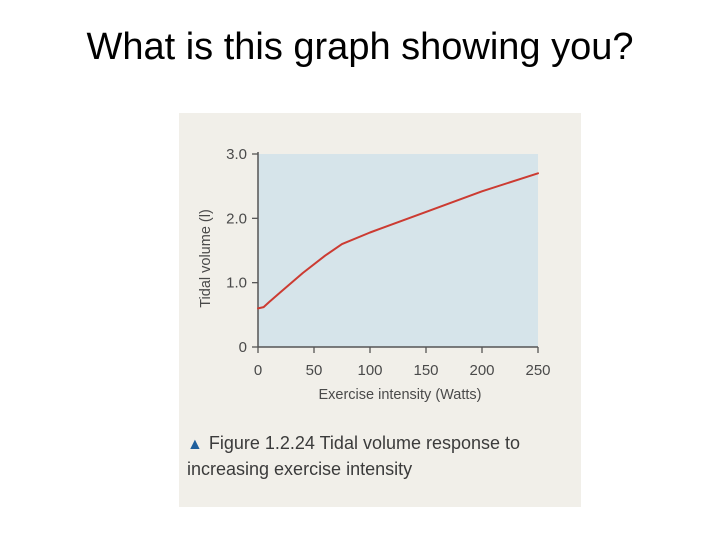  What do you see at coordinates (369, 370) in the screenshot?
I see `x-tick-label: 100` at bounding box center [369, 370].